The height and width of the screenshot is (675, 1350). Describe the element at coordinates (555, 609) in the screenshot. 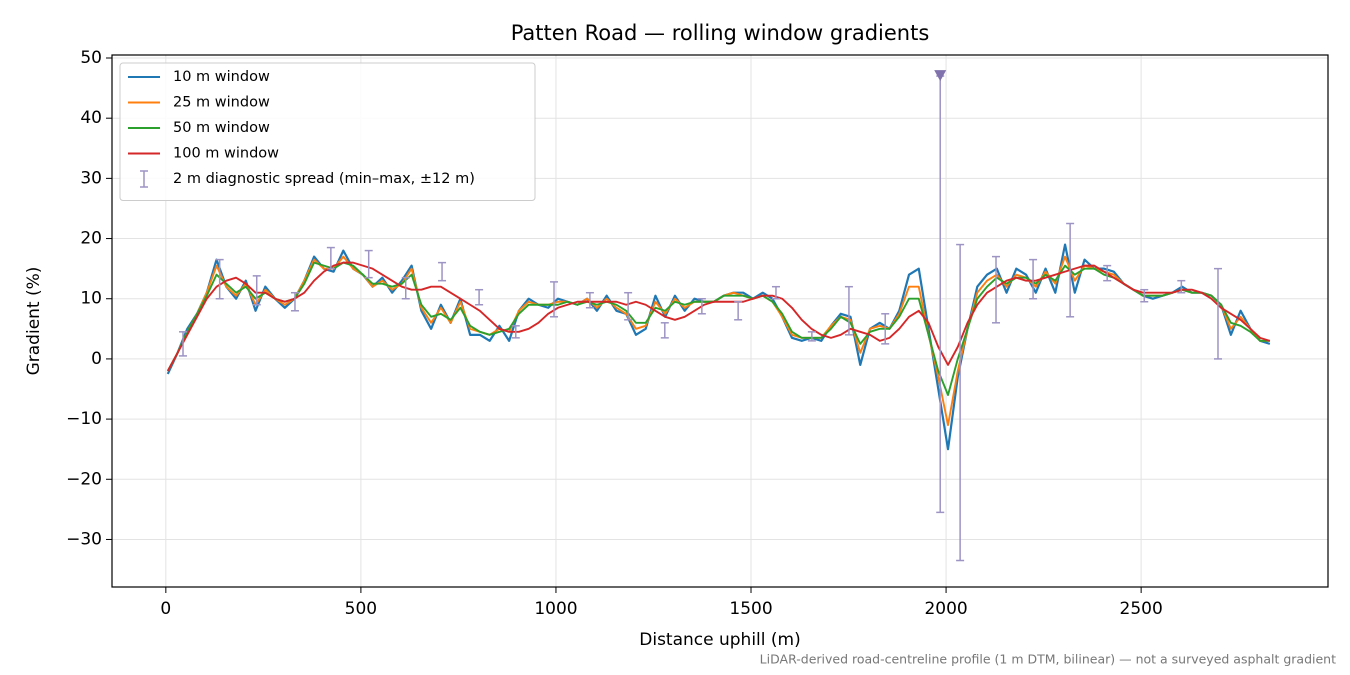

I see `x-tick-label: 1000` at that location.